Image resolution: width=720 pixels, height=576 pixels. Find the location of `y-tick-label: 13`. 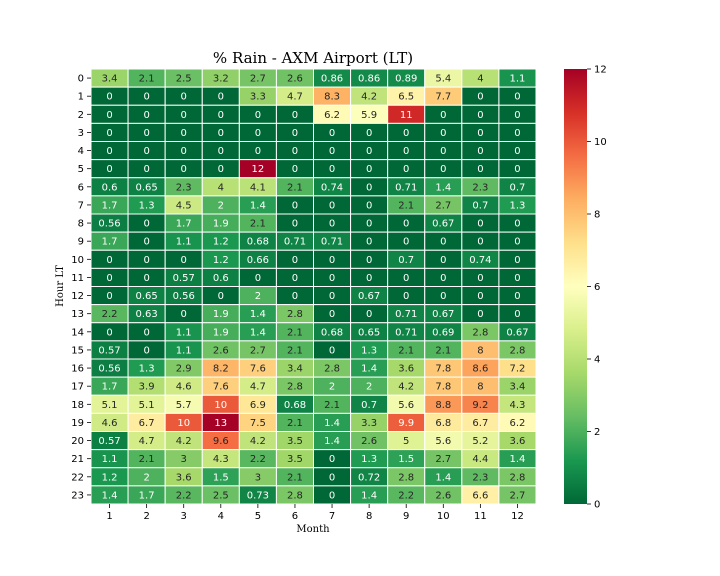

y-tick-label: 13 is located at coordinates (77, 314).